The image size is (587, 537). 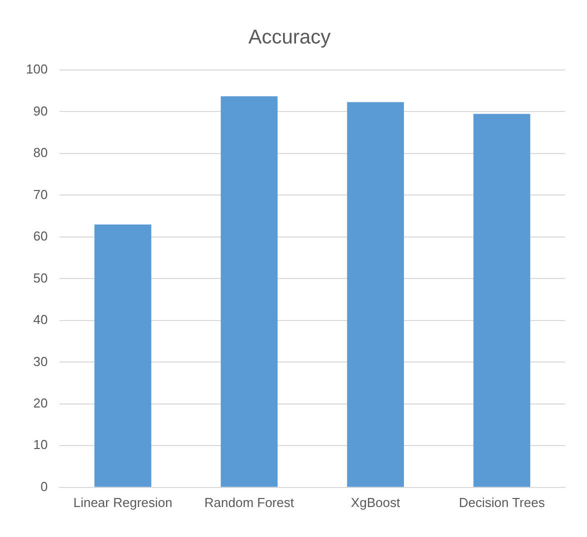 What do you see at coordinates (40, 236) in the screenshot?
I see `y-tick-label: 60` at bounding box center [40, 236].